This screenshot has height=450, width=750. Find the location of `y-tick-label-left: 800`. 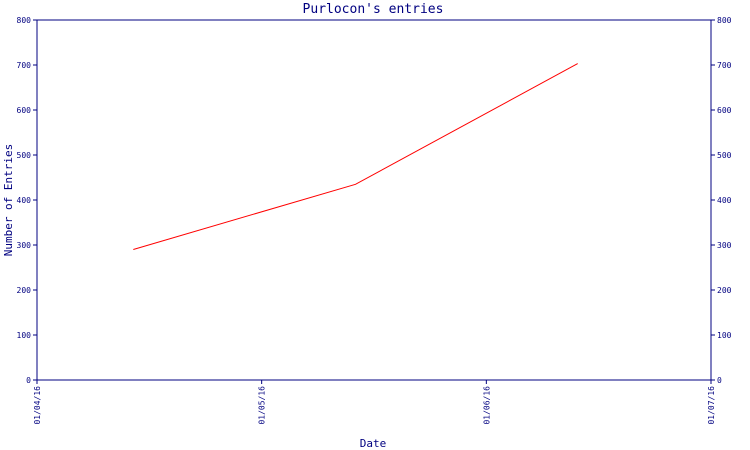

y-tick-label-left: 800 is located at coordinates (24, 20).